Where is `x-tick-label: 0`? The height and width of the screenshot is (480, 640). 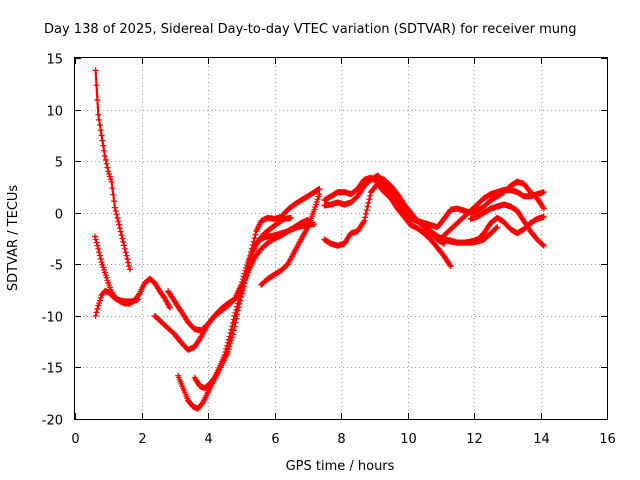 x-tick-label: 0 is located at coordinates (75, 439).